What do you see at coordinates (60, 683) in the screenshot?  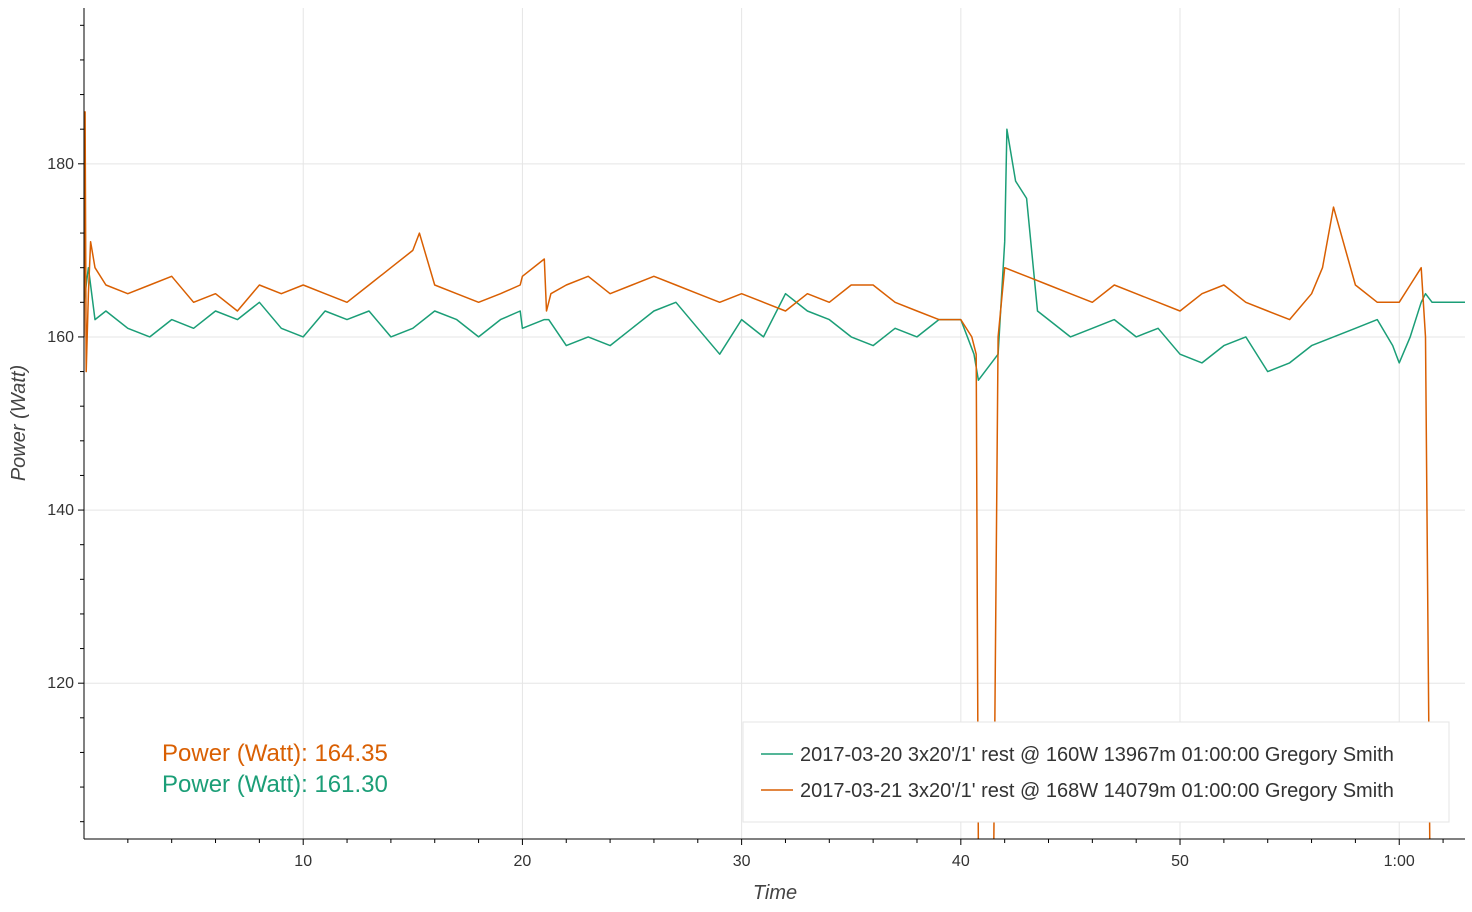 I see `y-tick-label: 120` at bounding box center [60, 683].